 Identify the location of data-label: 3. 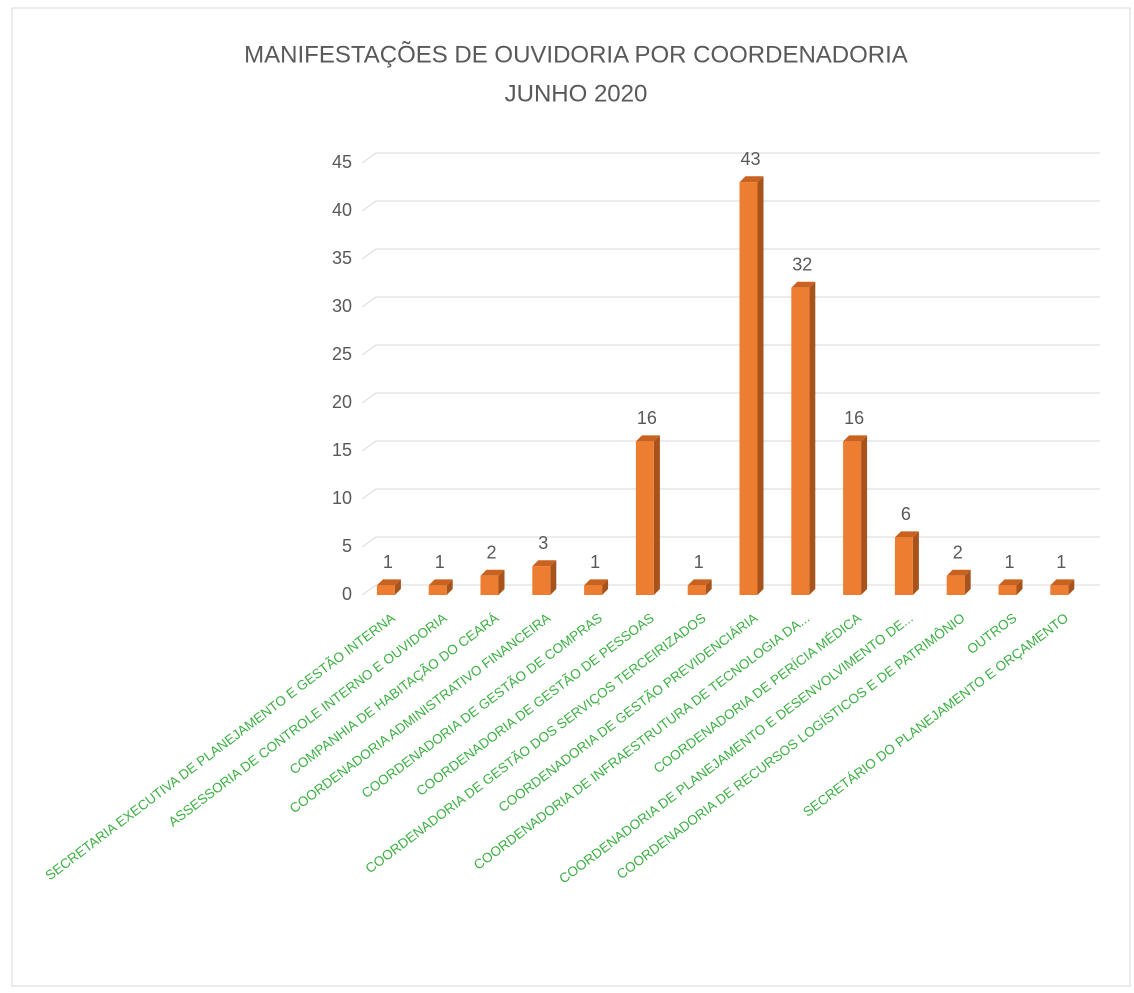
(543, 543).